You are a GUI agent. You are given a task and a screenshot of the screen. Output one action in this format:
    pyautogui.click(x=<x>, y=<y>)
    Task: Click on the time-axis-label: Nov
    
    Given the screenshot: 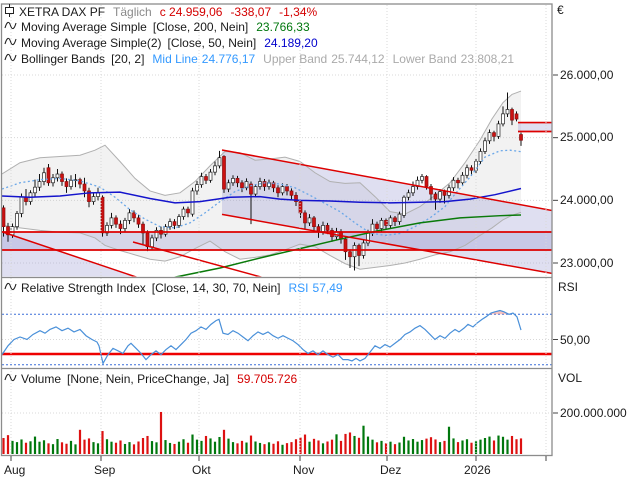 What is the action you would take?
    pyautogui.click(x=304, y=470)
    